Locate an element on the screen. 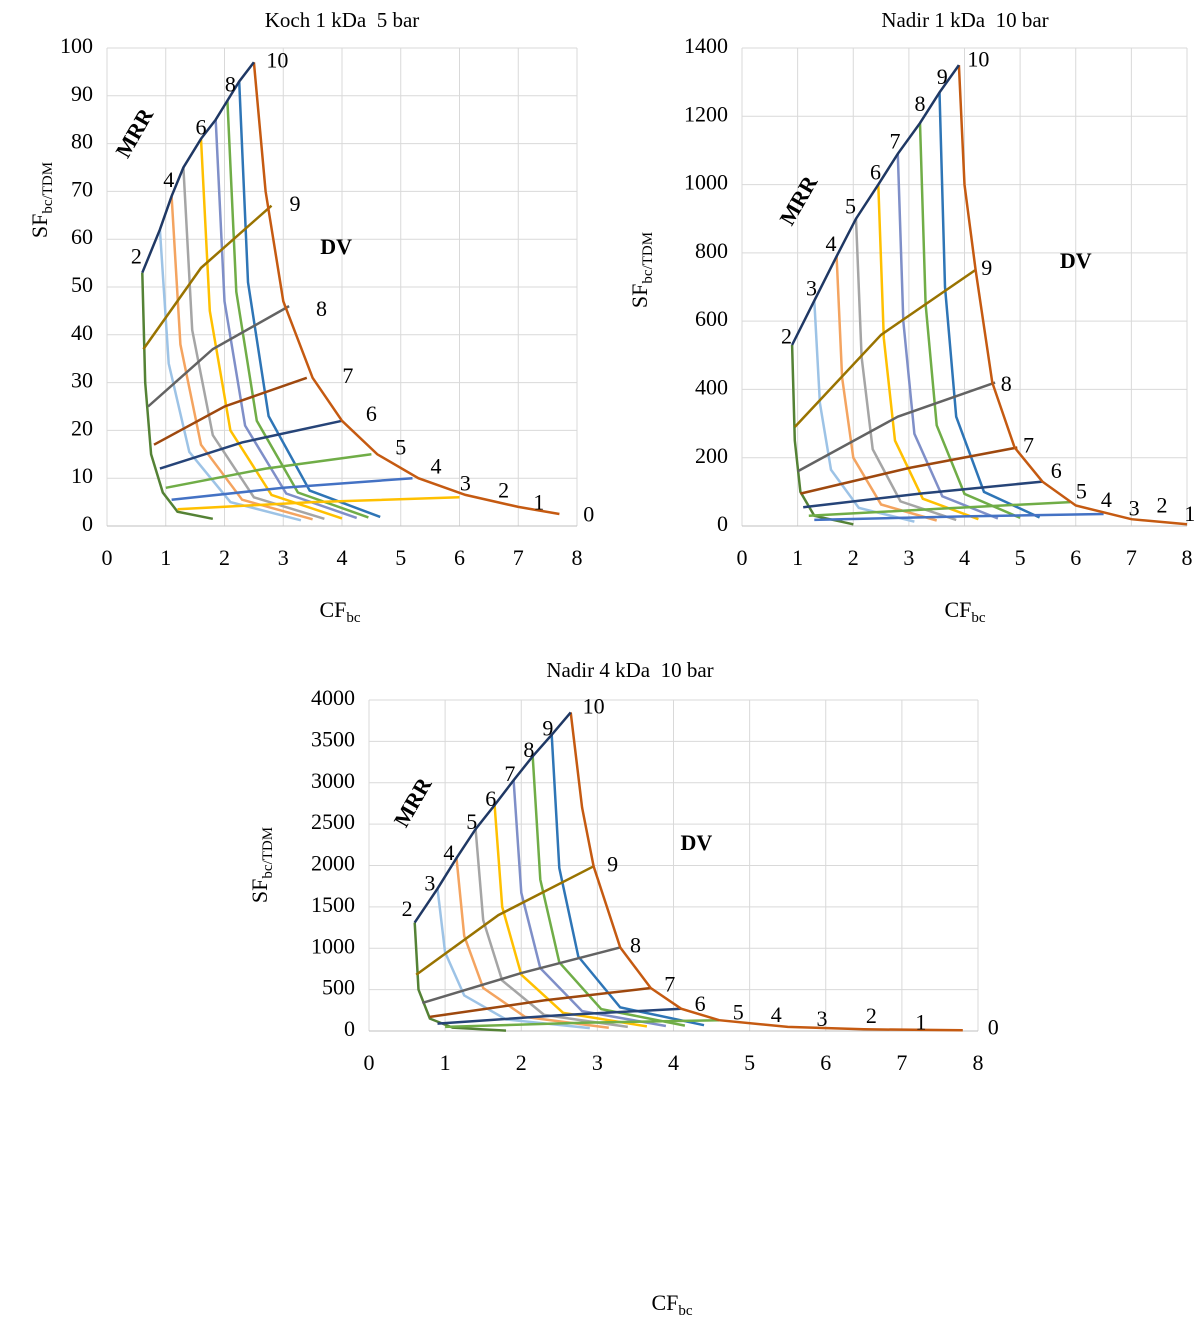 The image size is (1200, 1333). y-tick-label: 400 is located at coordinates (711, 386).